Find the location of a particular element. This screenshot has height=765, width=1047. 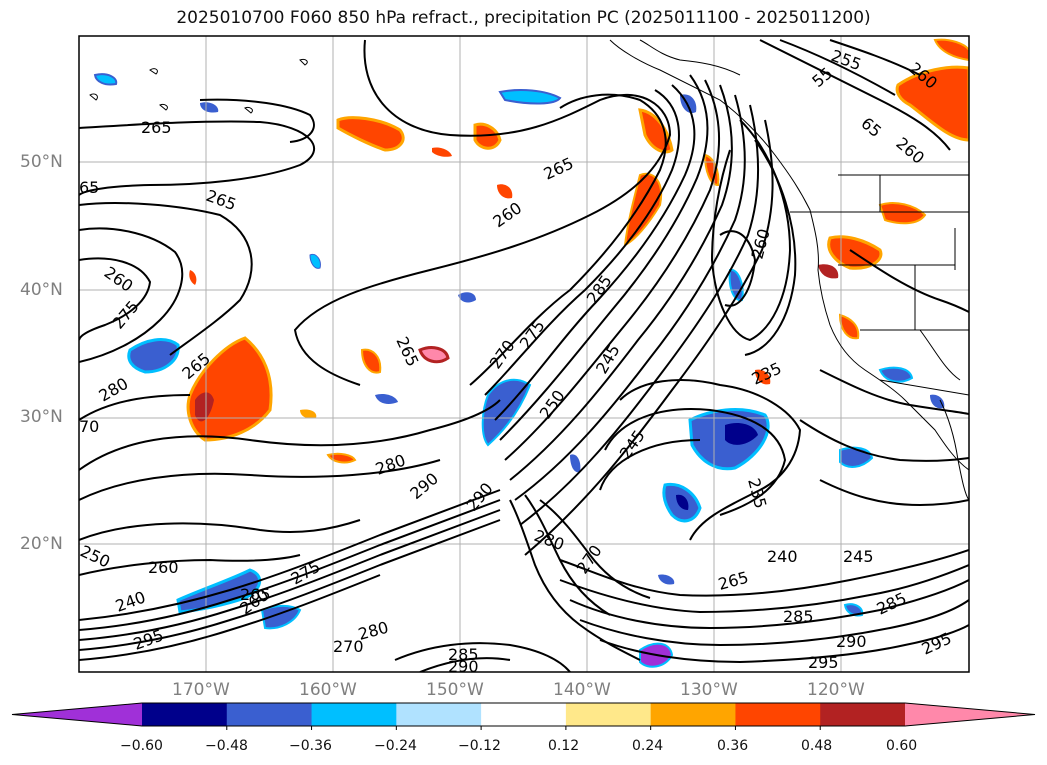

contour-label: 65 is located at coordinates (89, 187).